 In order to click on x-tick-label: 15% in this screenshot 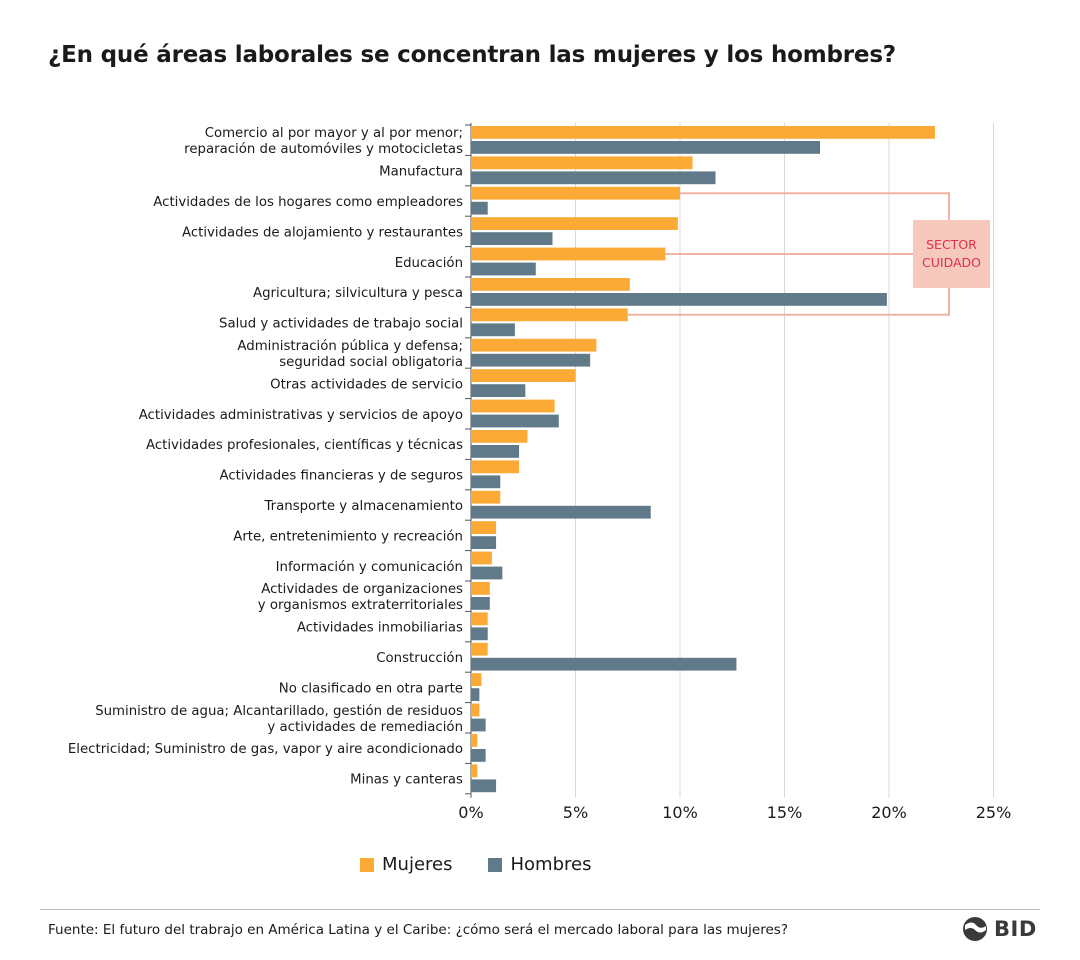, I will do `click(785, 812)`.